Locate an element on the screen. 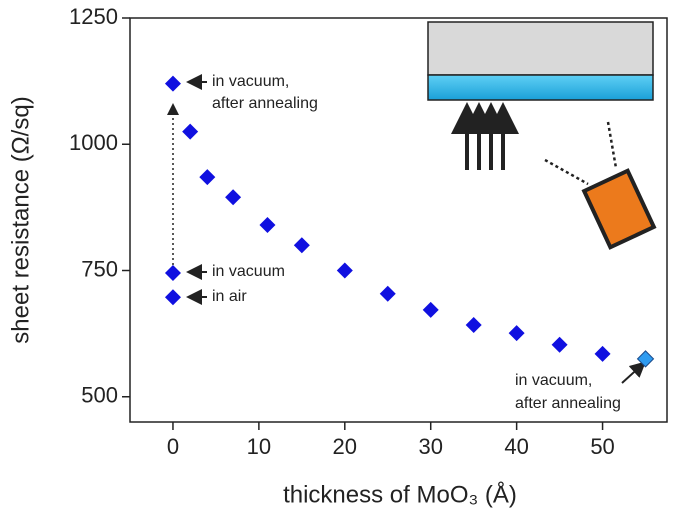 This screenshot has height=524, width=685. y-tick-label: 750 is located at coordinates (99, 268).